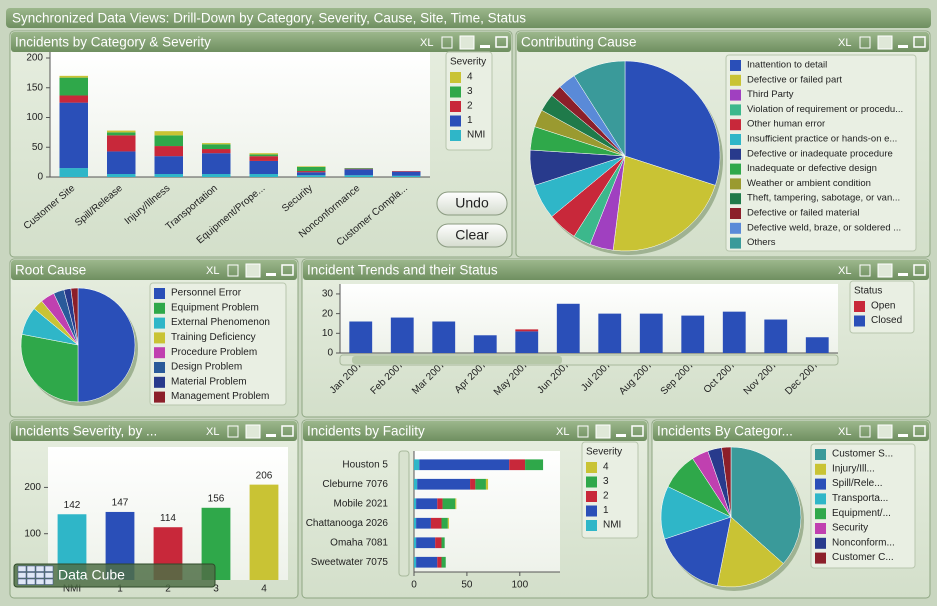 The height and width of the screenshot is (606, 937). What do you see at coordinates (359, 542) in the screenshot?
I see `y-tick-label: Omaha 7081` at bounding box center [359, 542].